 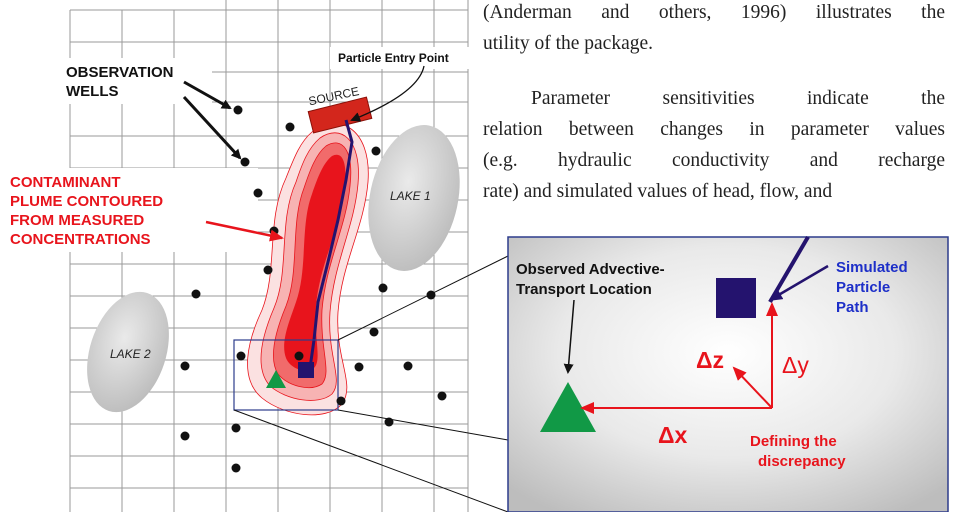 I want to click on delta-z-label: Δz, so click(x=710, y=360).